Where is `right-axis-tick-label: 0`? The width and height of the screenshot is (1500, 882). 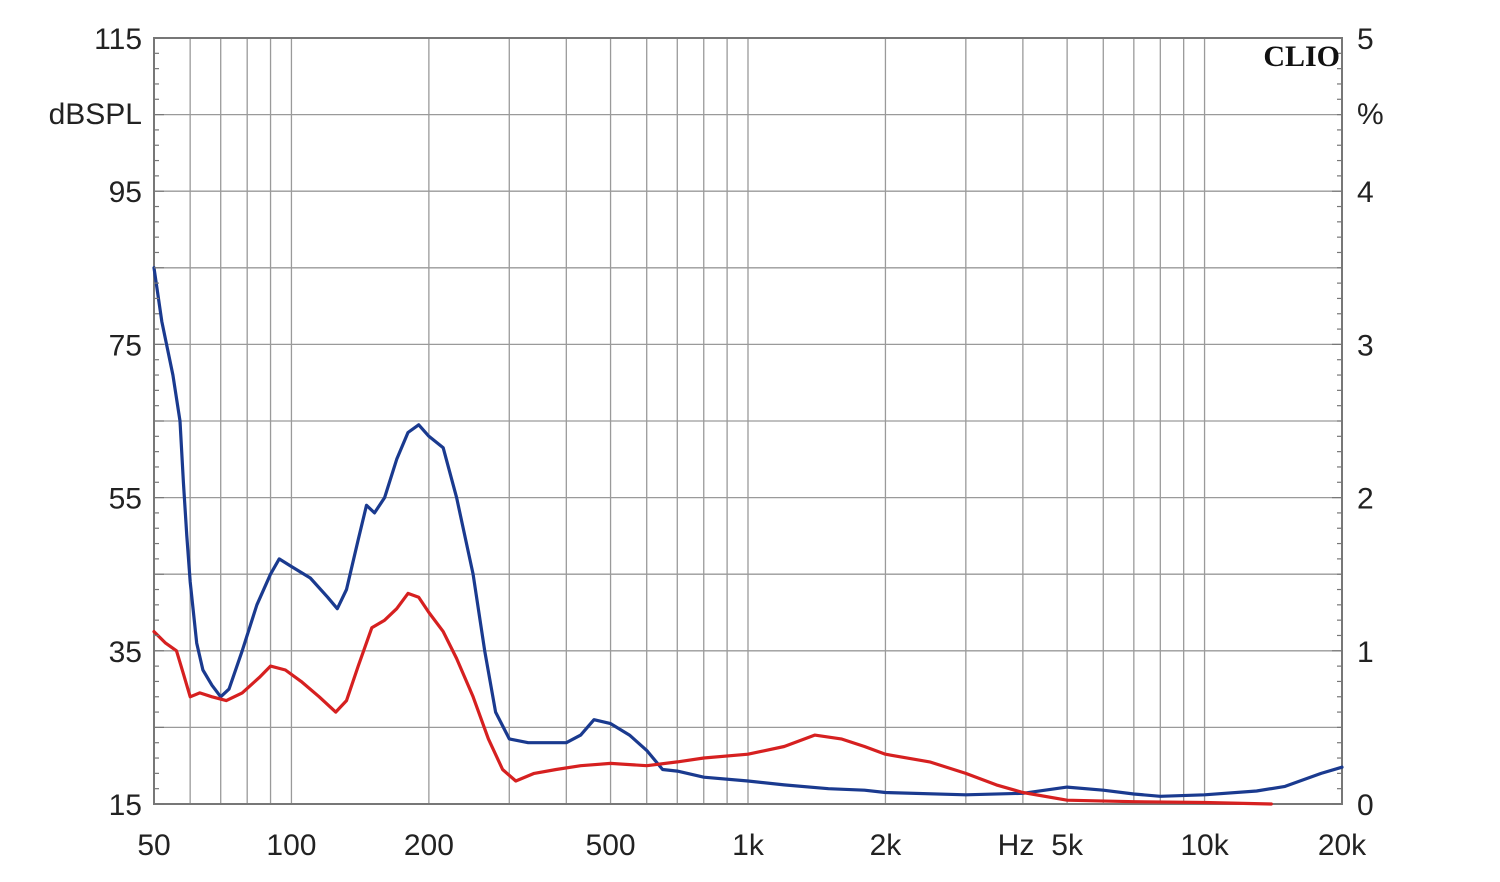 right-axis-tick-label: 0 is located at coordinates (1365, 805).